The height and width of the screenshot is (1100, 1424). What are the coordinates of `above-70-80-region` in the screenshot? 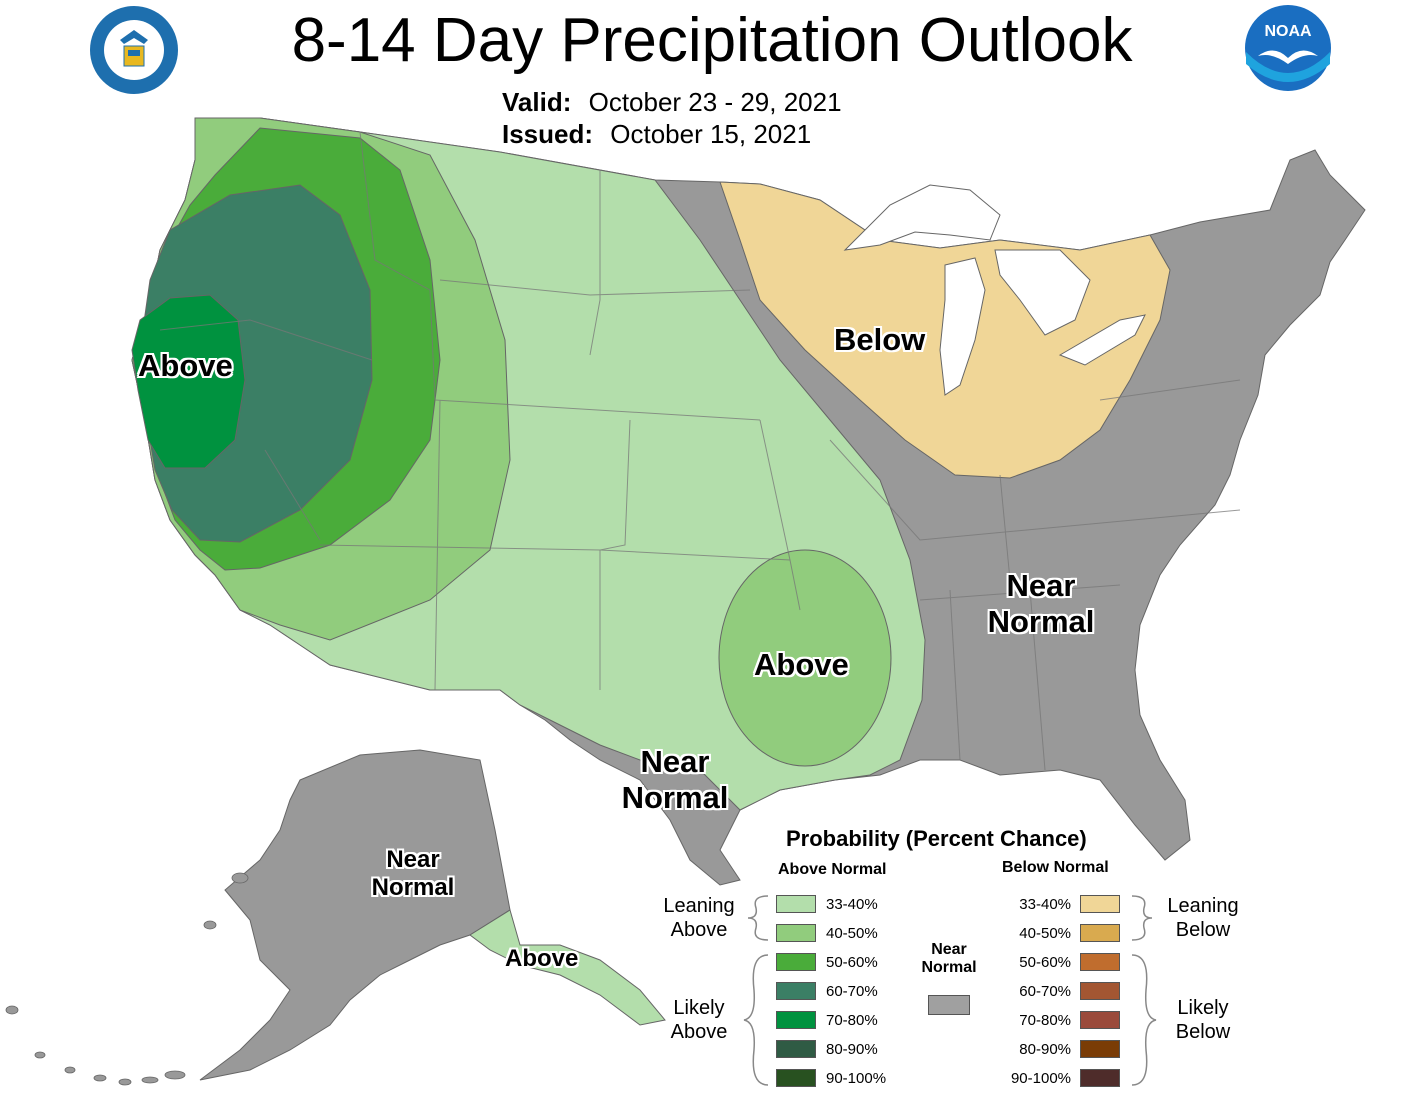 It's located at (188, 381).